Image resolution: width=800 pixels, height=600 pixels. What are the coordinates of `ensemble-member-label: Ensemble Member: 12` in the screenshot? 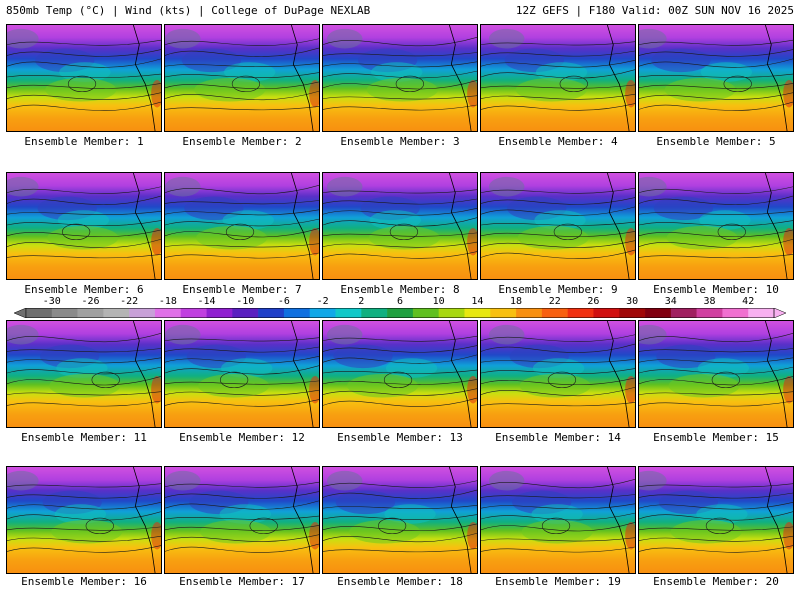 It's located at (242, 437).